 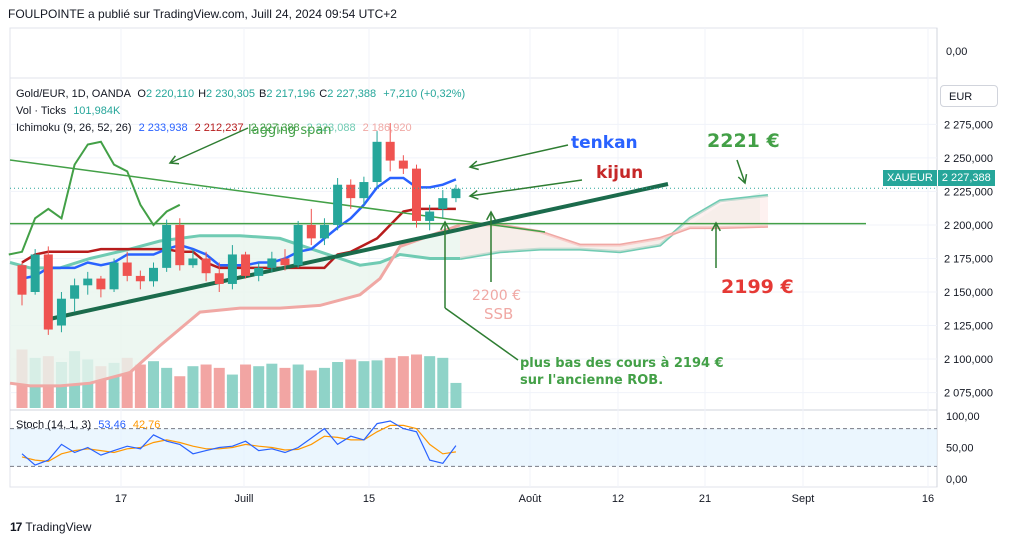 I want to click on ichimoku-cloud-future, so click(x=614, y=227).